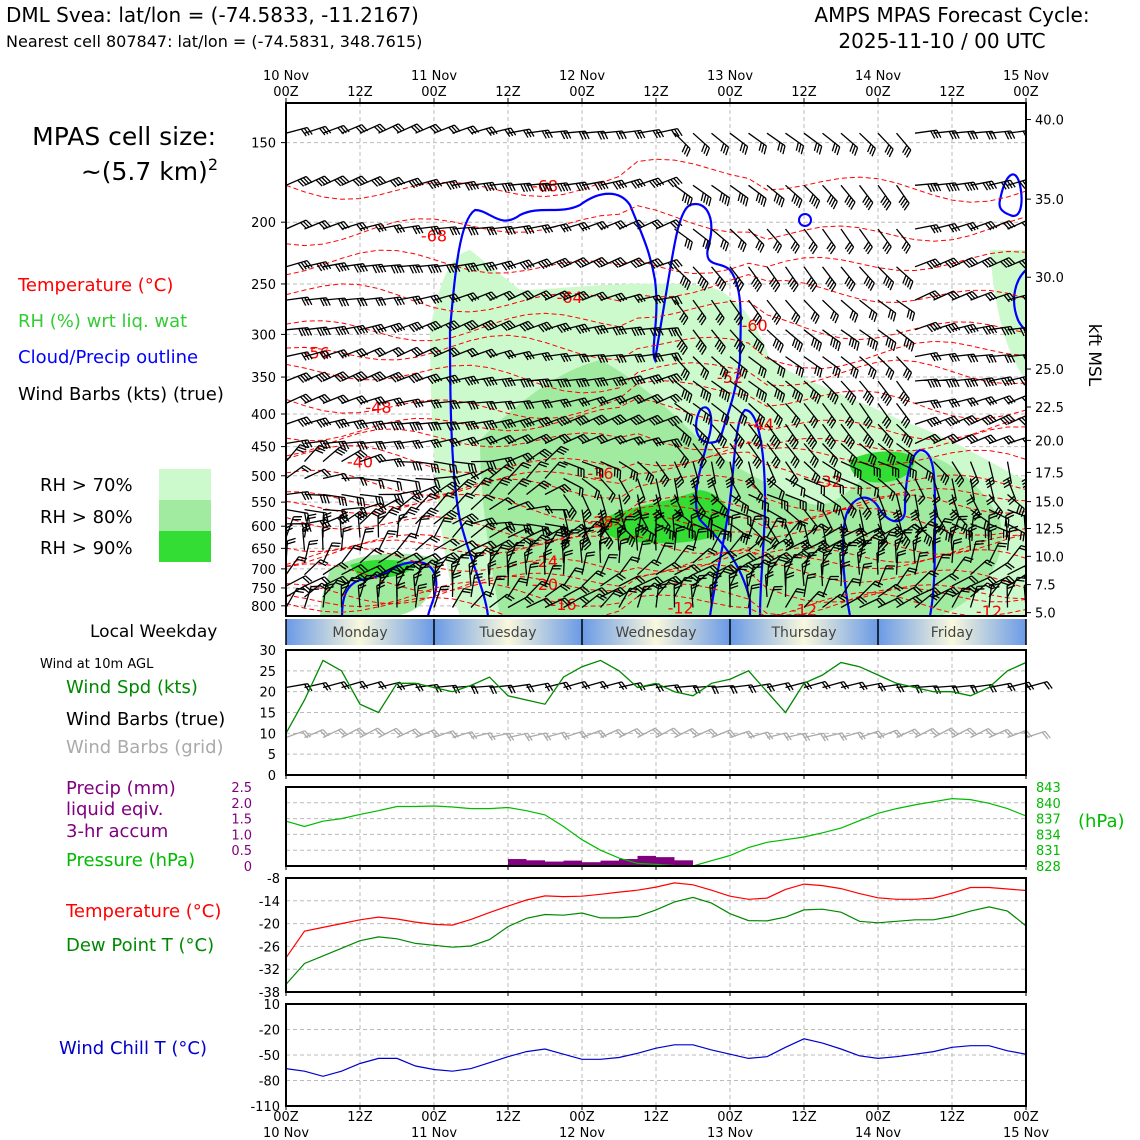 The image size is (1140, 1140). Describe the element at coordinates (656, 935) in the screenshot. I see `panel-frame` at that location.